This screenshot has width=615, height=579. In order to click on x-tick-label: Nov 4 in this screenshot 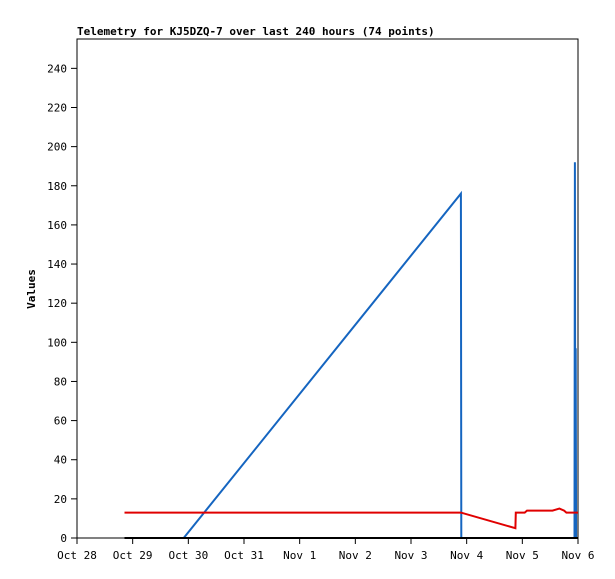, I will do `click(466, 555)`.